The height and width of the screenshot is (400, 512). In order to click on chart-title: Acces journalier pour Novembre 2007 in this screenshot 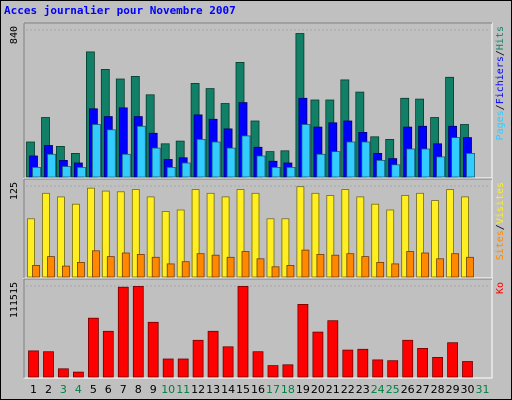, I will do `click(120, 10)`.